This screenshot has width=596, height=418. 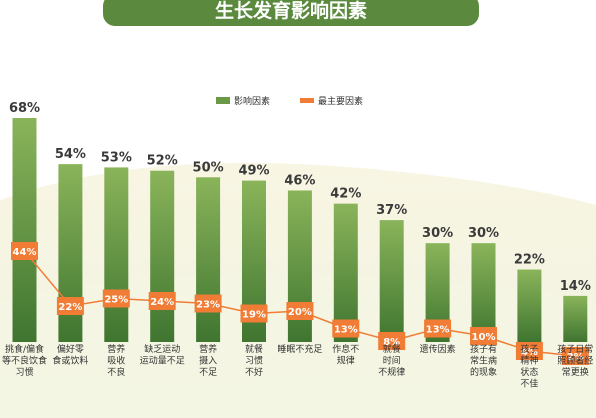 What do you see at coordinates (346, 361) in the screenshot?
I see `category-label: 规律` at bounding box center [346, 361].